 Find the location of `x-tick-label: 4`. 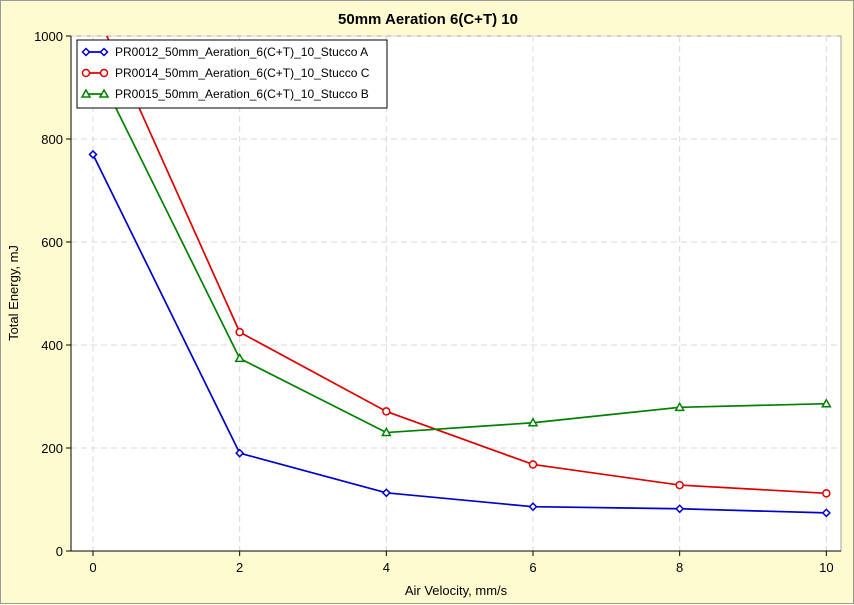

x-tick-label: 4 is located at coordinates (386, 567).